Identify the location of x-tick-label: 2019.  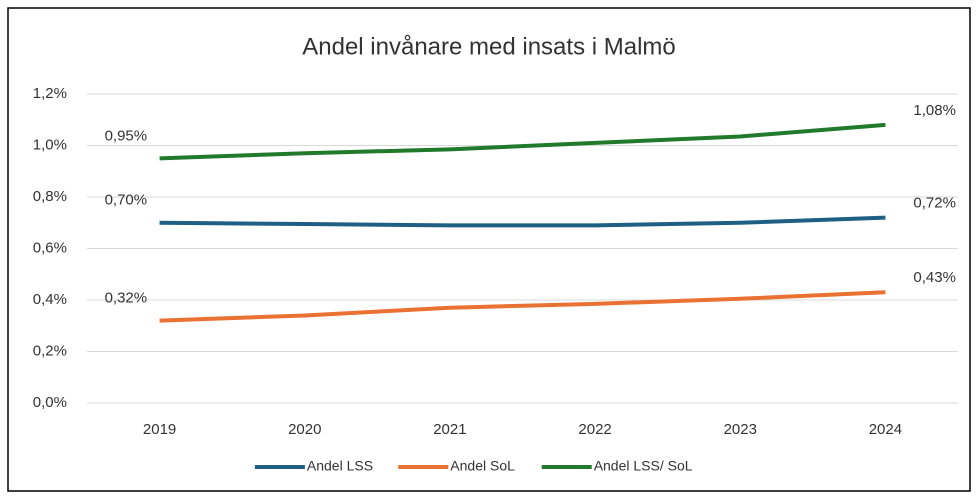
(159, 429).